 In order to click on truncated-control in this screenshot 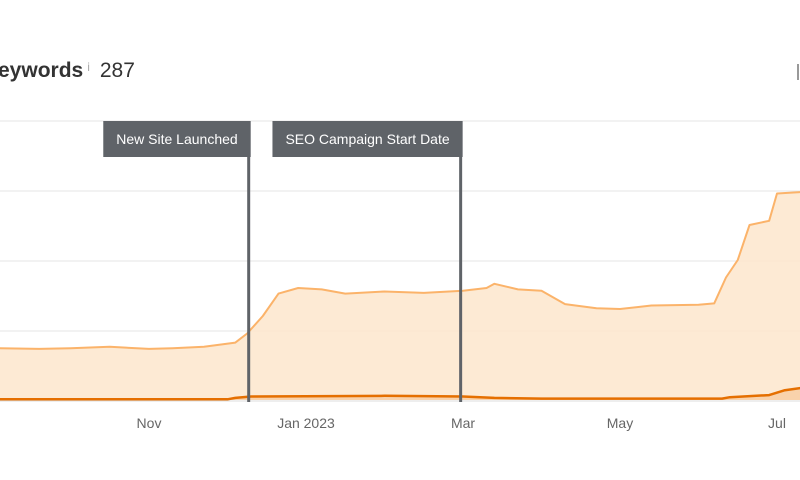, I will do `click(798, 72)`.